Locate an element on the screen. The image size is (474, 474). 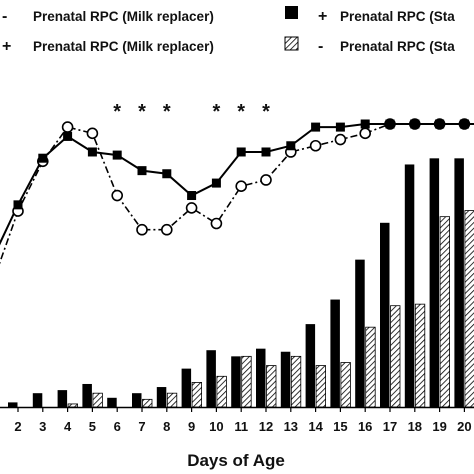
x-tick-label: 5 is located at coordinates (92, 426).